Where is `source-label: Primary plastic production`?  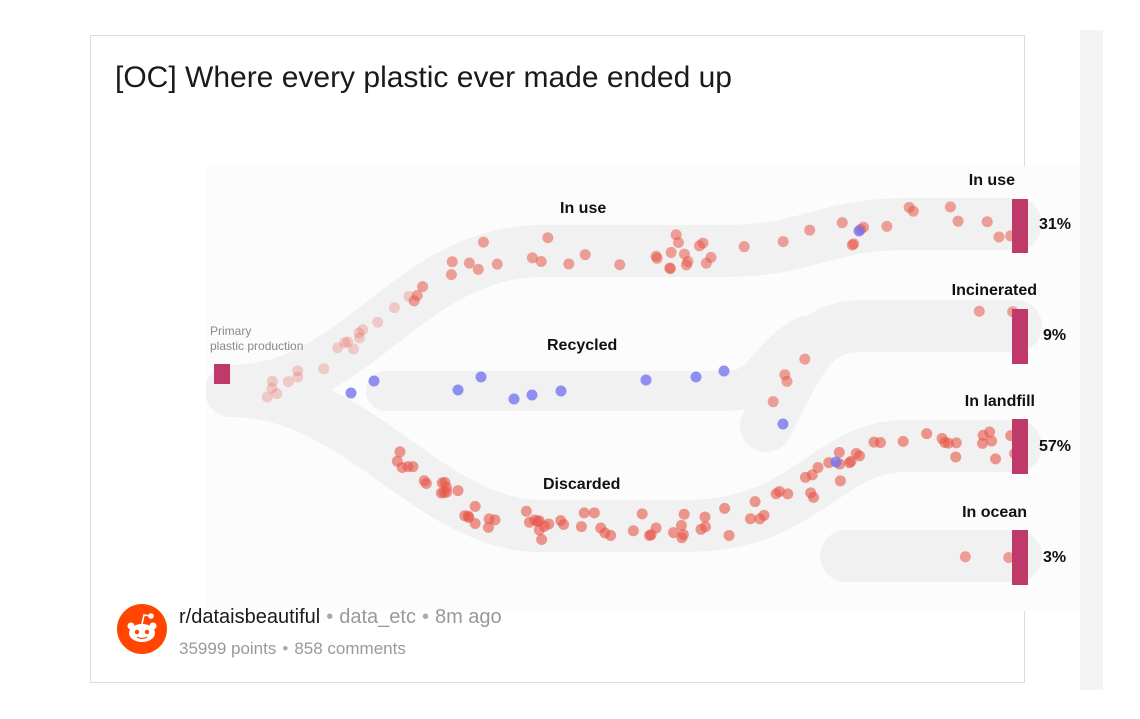 source-label: Primary plastic production is located at coordinates (256, 339).